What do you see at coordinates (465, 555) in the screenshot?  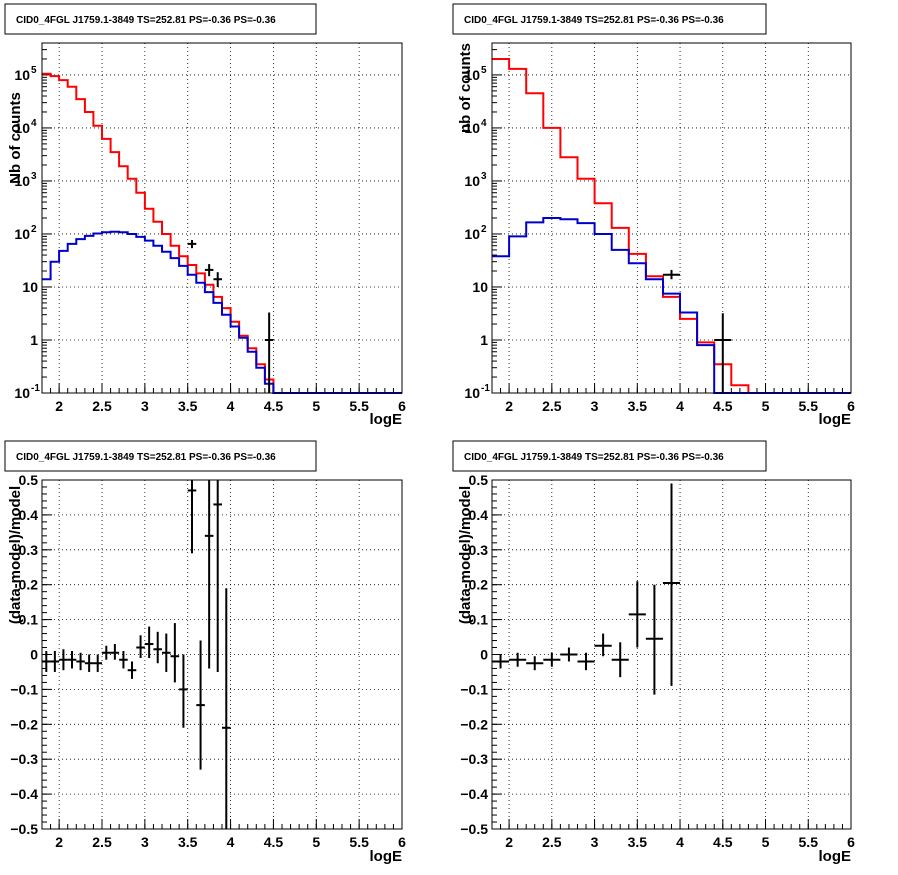 I see `y-axis-label: (data-model)/model` at bounding box center [465, 555].